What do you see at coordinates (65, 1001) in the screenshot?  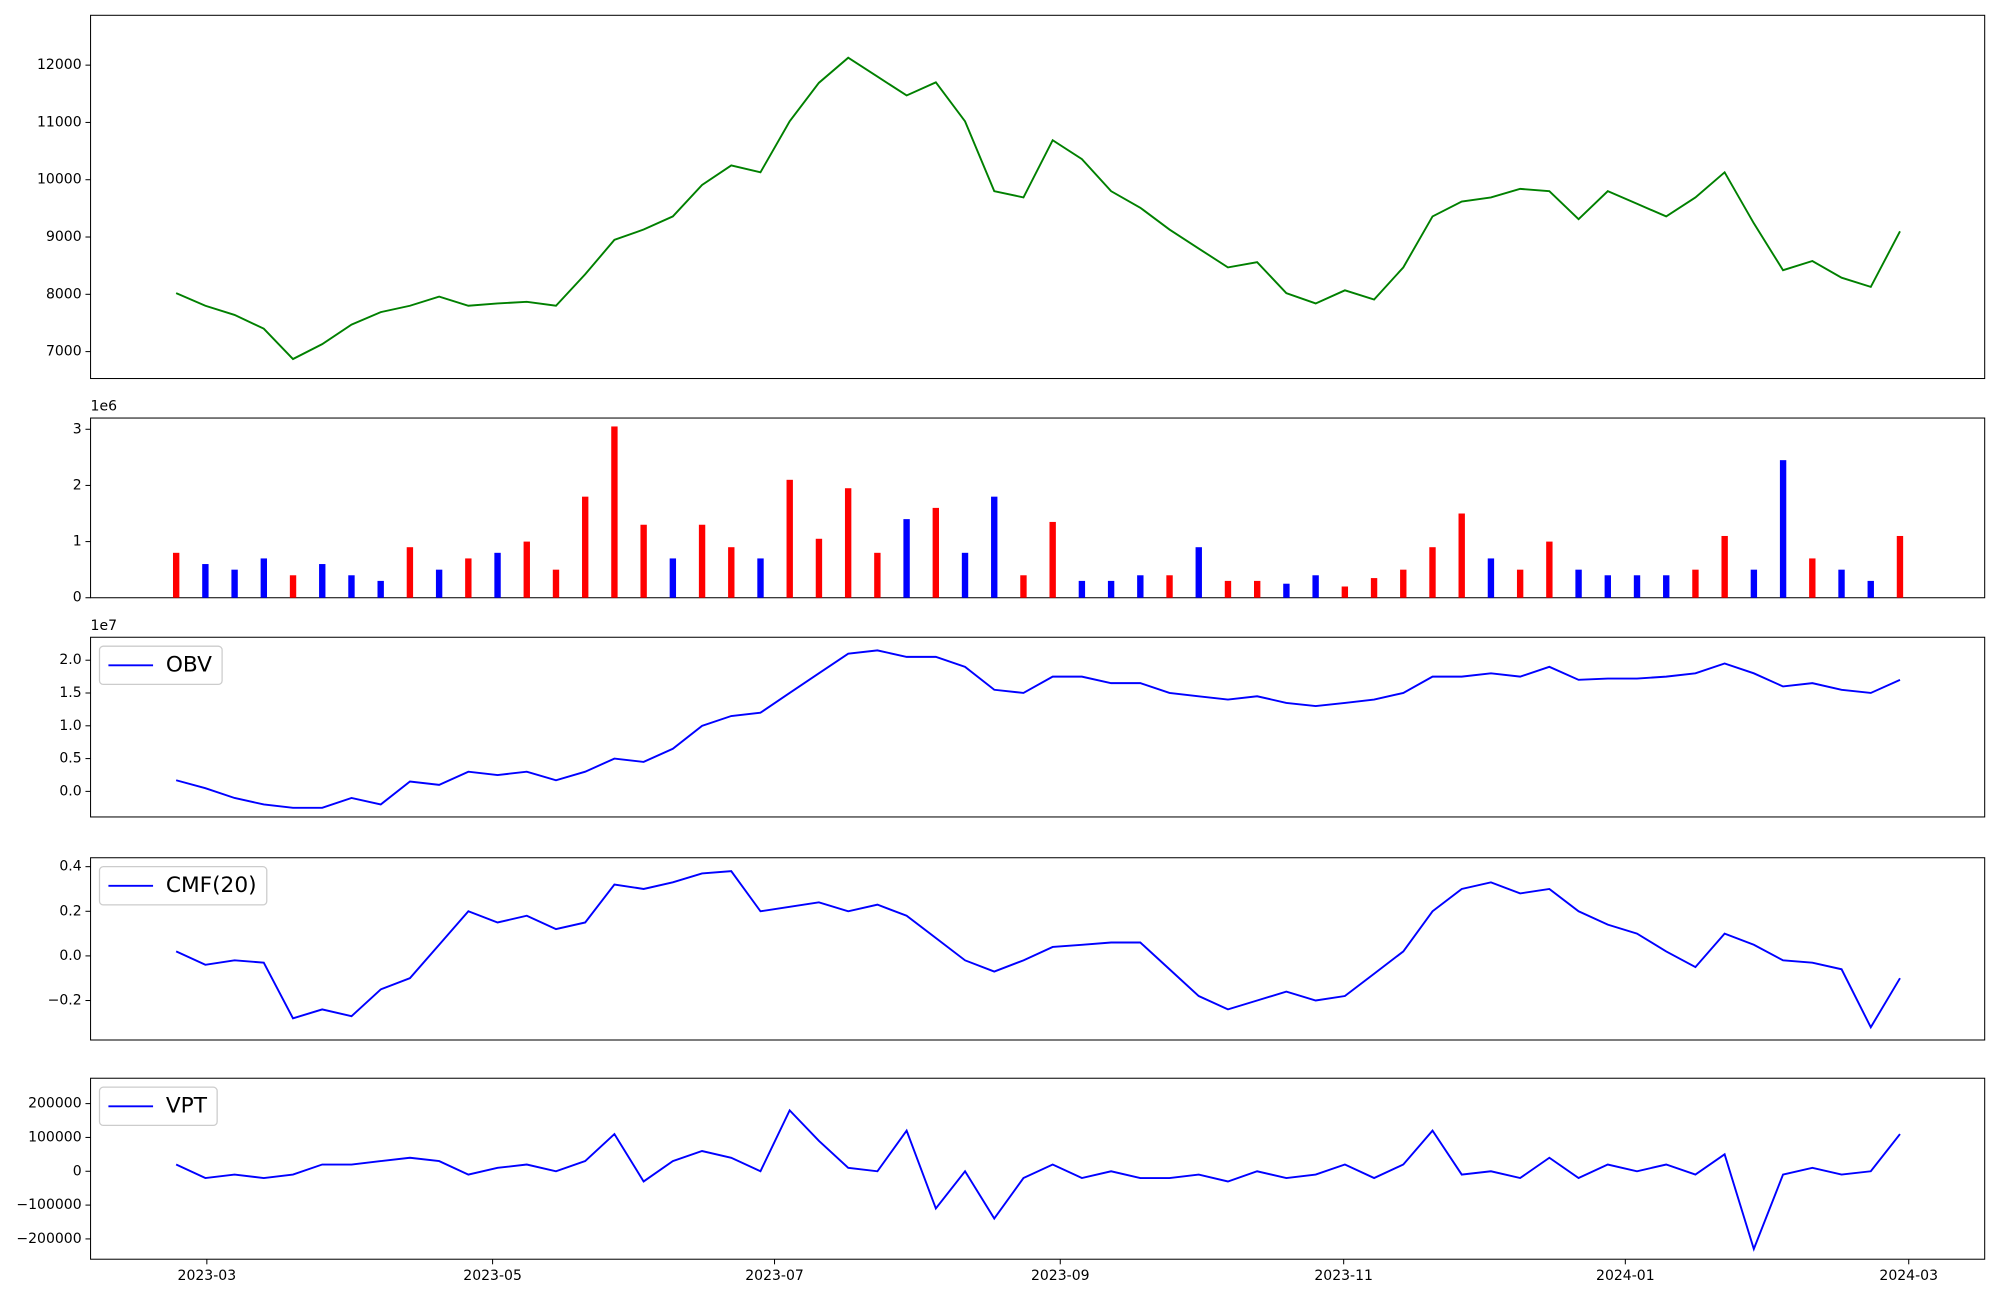 I see `y-tick-label: −0.2` at bounding box center [65, 1001].